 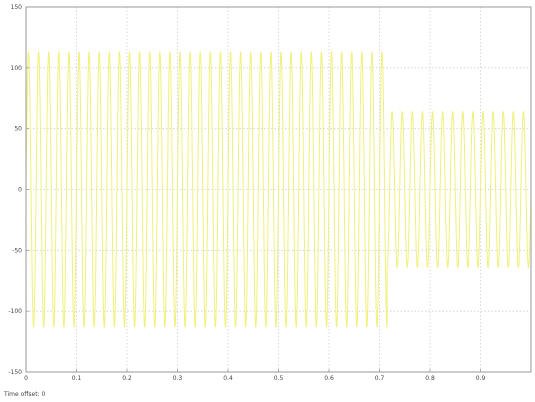 I want to click on x-tick-label: 0.5, so click(x=279, y=378).